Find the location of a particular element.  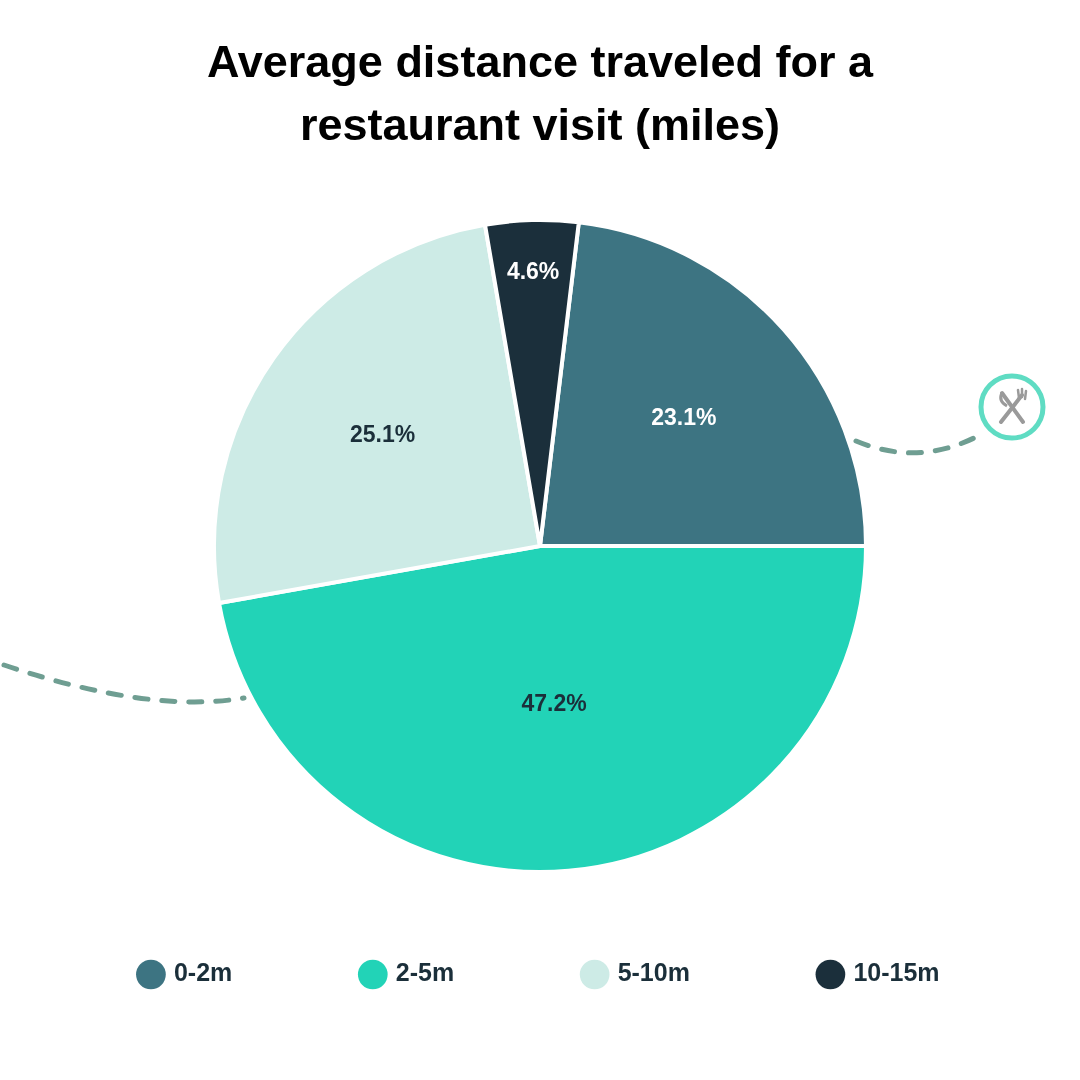

chart-title: Average distance traveled for a restaurant visit (miles) is located at coordinates (540, 92).